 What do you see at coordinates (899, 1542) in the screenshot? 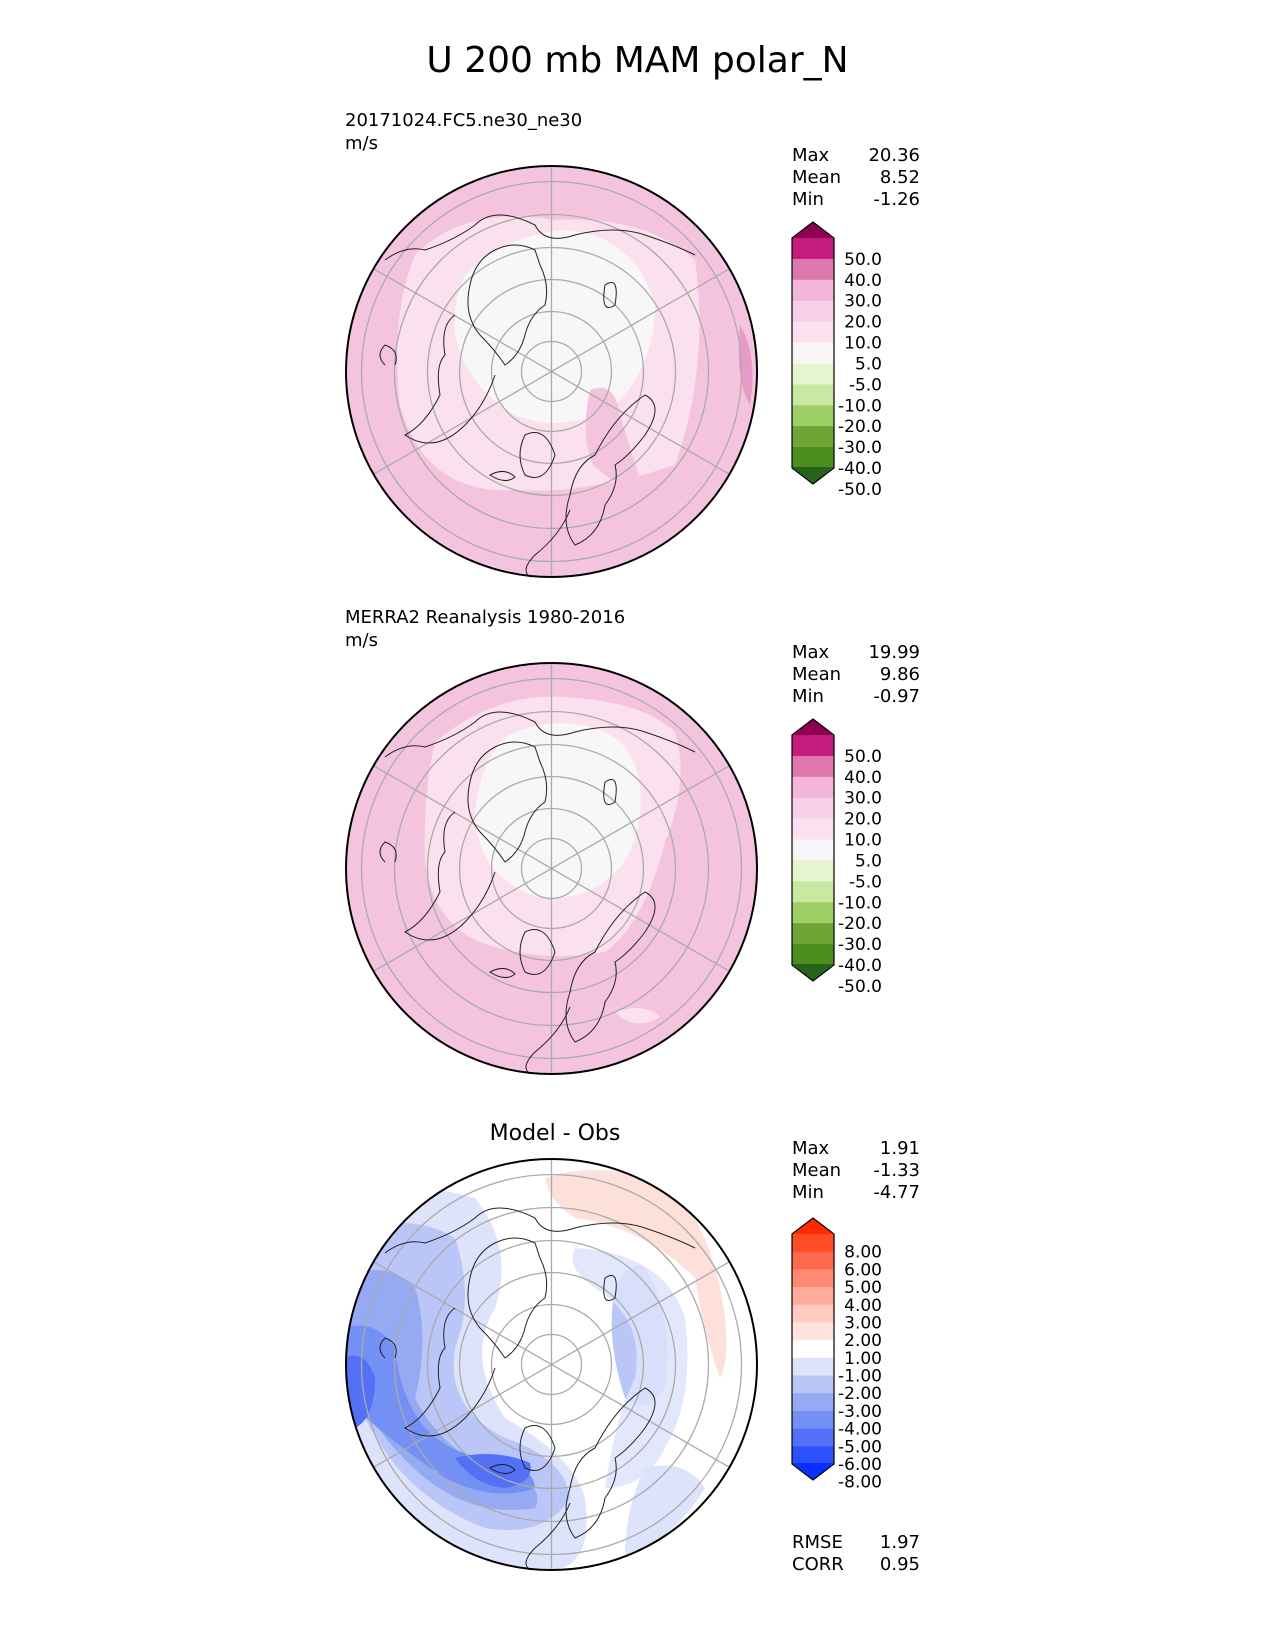
I see `metric-value: 1.97` at bounding box center [899, 1542].